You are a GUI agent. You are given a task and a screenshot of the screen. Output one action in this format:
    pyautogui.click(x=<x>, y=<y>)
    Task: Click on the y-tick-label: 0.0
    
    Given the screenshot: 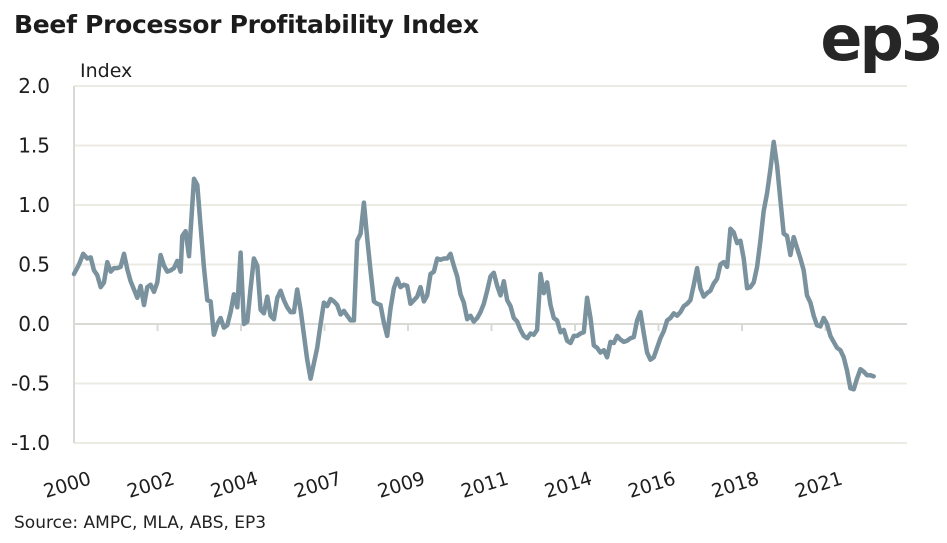 What is the action you would take?
    pyautogui.click(x=34, y=324)
    